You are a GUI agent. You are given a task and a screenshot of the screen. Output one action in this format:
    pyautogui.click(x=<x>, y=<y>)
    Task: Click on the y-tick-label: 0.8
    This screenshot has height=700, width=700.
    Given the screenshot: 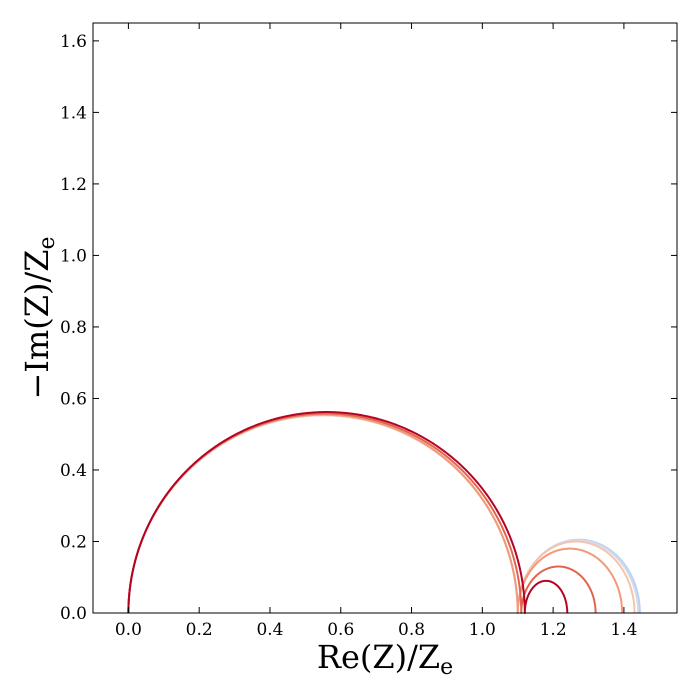 What is the action you would take?
    pyautogui.click(x=73, y=328)
    